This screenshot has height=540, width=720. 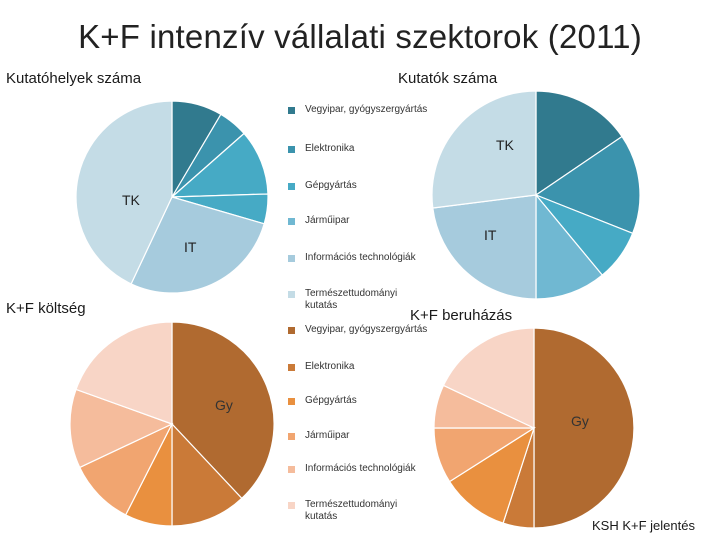 I want to click on chart-title-kutatok: Kutatók száma, so click(x=448, y=78).